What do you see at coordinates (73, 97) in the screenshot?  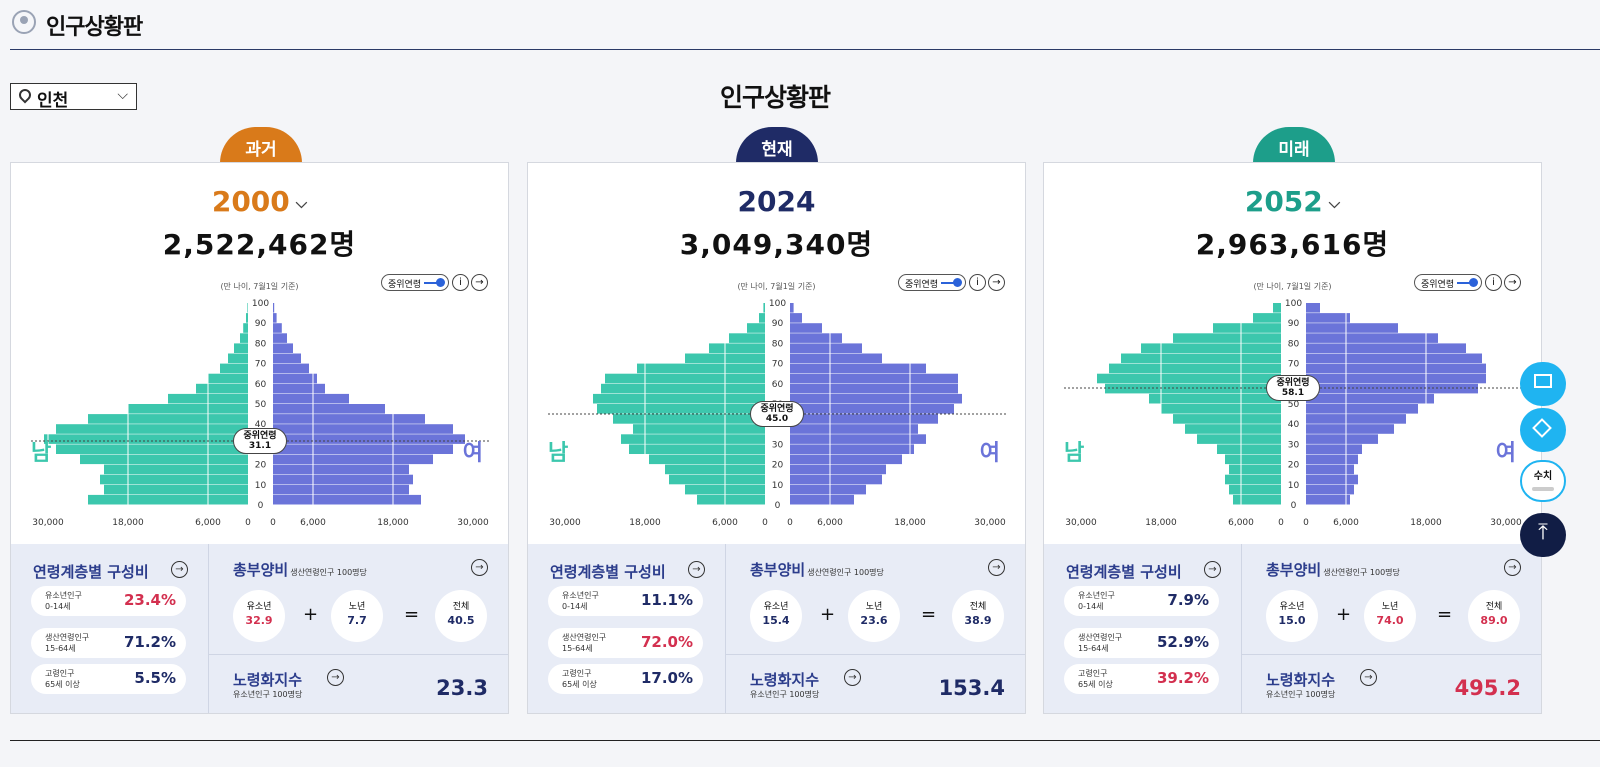 I see `region-select: 인천 ⌵` at bounding box center [73, 97].